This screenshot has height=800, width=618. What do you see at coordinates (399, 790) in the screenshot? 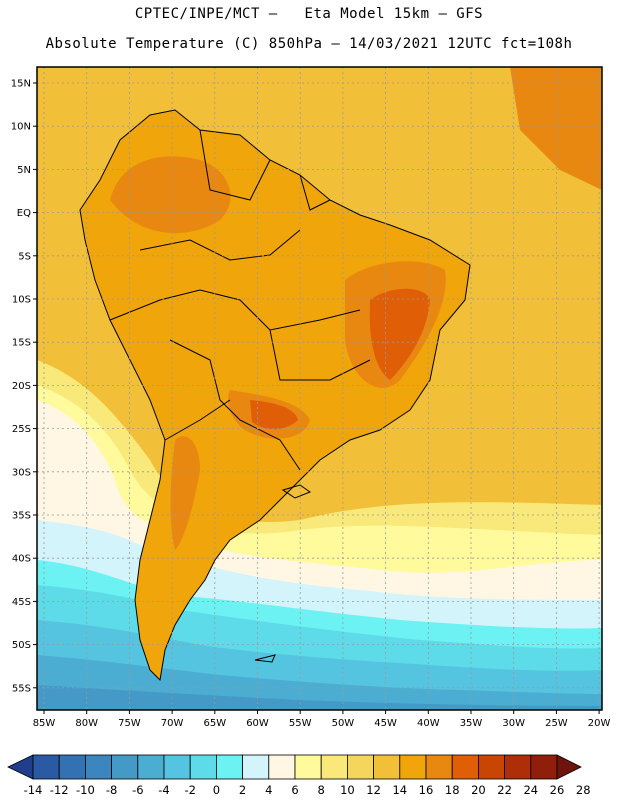
I see `colorbar-label: 14` at bounding box center [399, 790].